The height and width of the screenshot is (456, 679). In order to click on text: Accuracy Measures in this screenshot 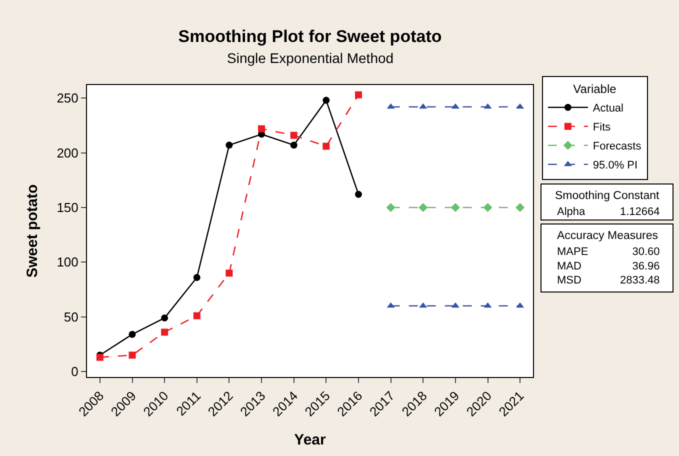, I will do `click(607, 236)`.